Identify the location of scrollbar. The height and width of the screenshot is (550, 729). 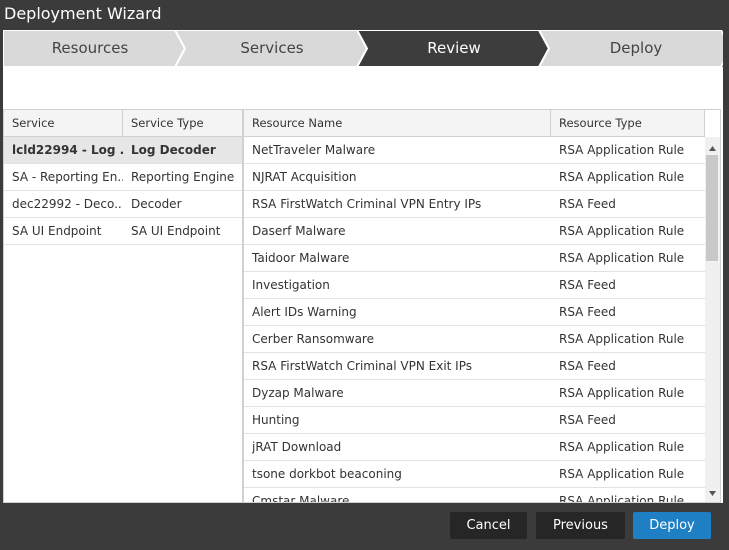
(712, 319).